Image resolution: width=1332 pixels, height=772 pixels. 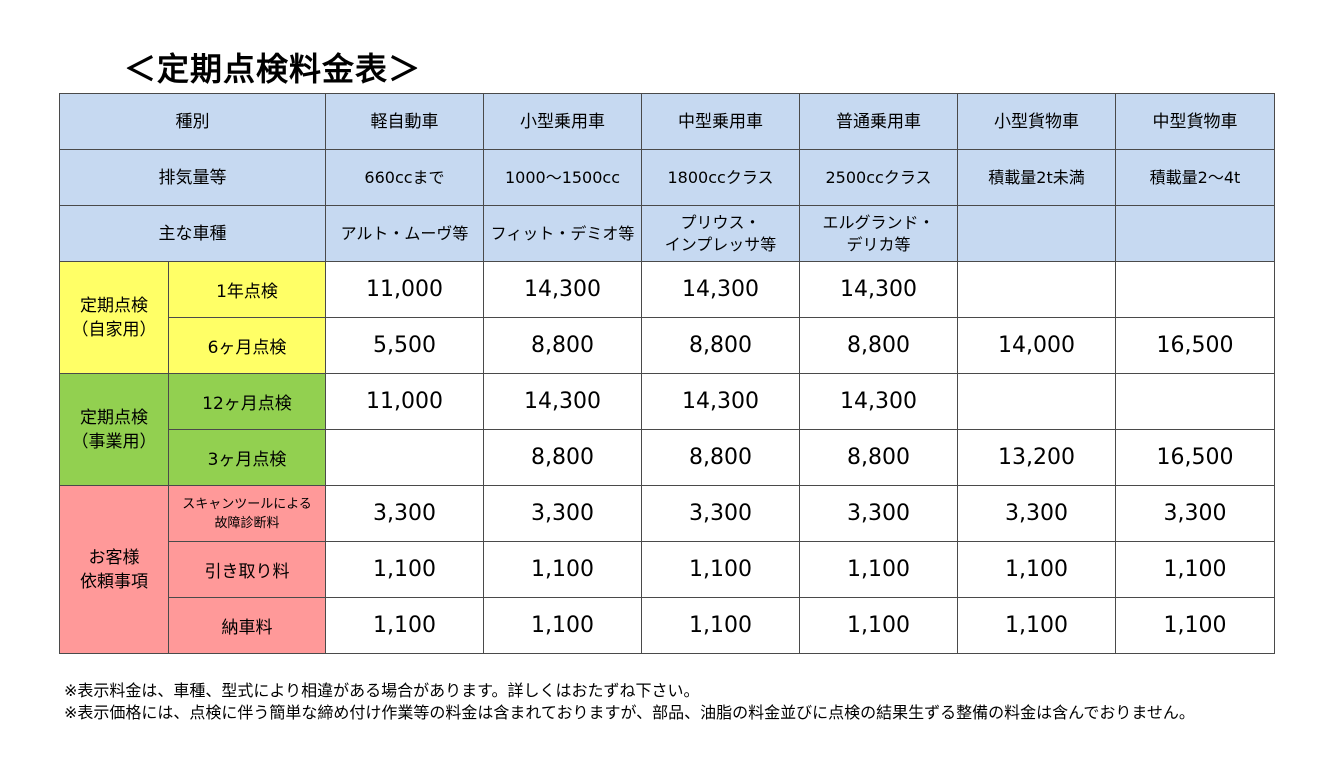 I want to click on table-row: 6ヶ月点検 5,500 8,800 8,800 8,800 14,000 16,500, so click(x=667, y=345).